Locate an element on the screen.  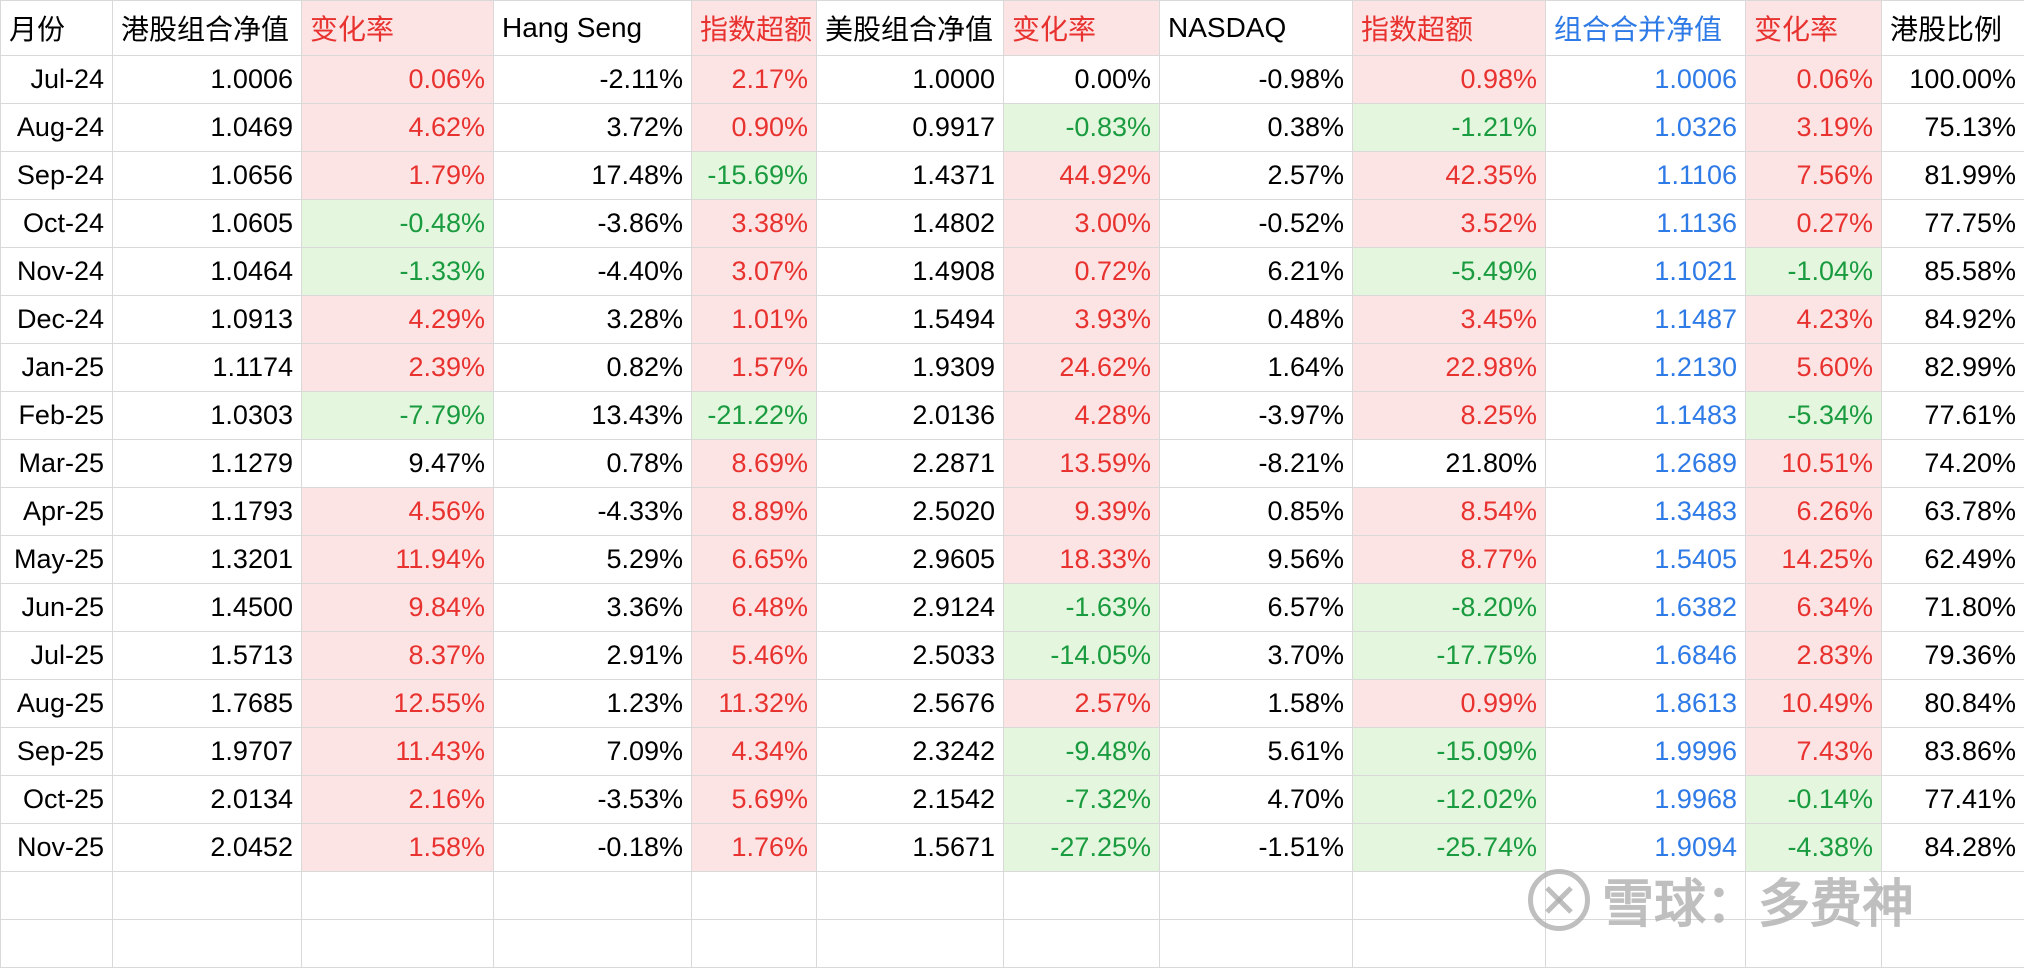
table-cell: 1.5405 is located at coordinates (1646, 560).